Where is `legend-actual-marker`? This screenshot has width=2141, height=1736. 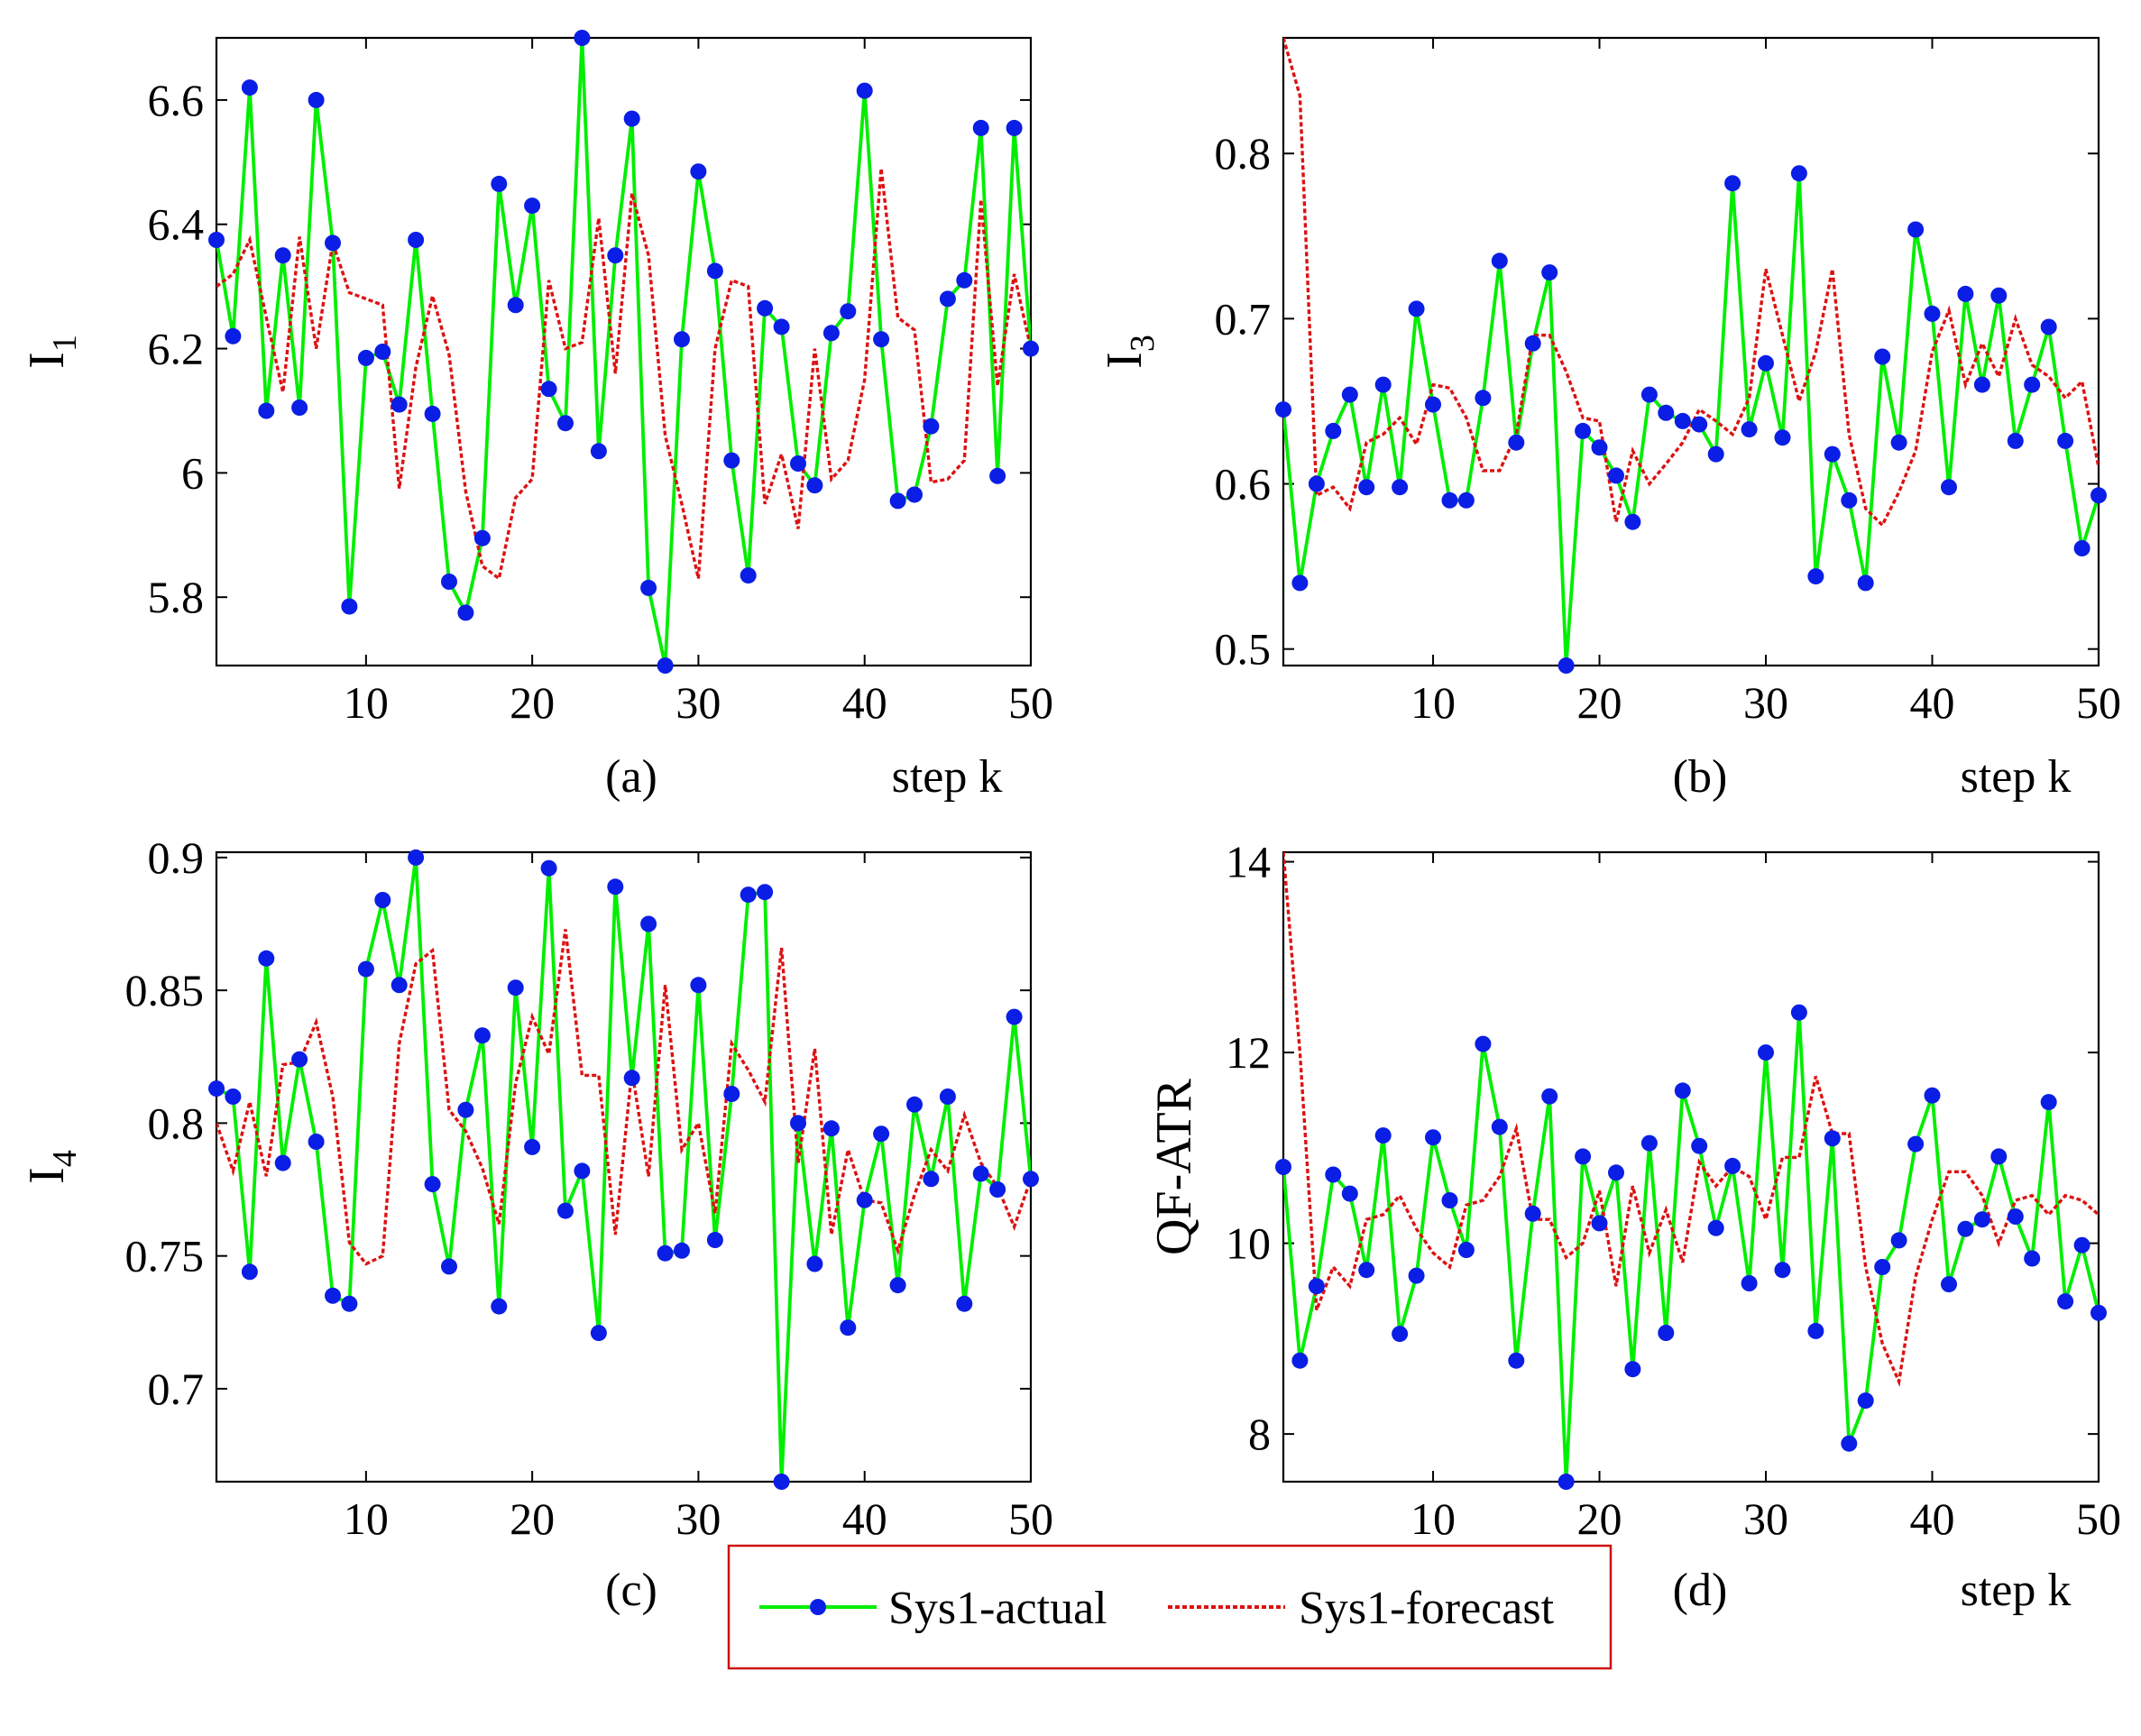
legend-actual-marker is located at coordinates (818, 1607).